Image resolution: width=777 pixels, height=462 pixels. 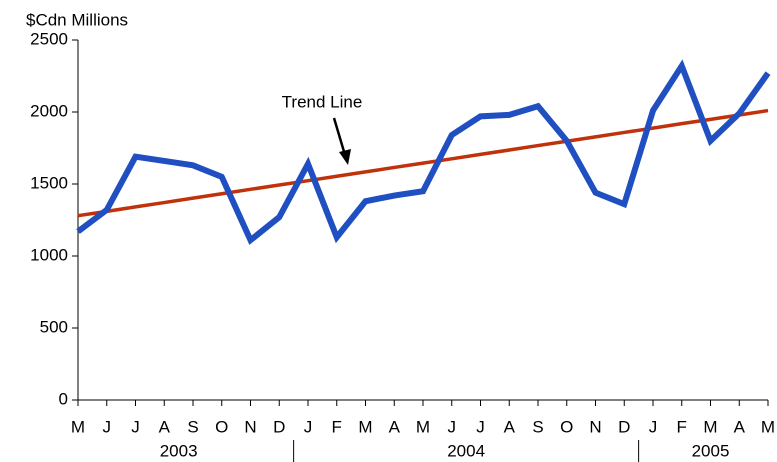 What do you see at coordinates (322, 101) in the screenshot?
I see `annotation: Trend Line` at bounding box center [322, 101].